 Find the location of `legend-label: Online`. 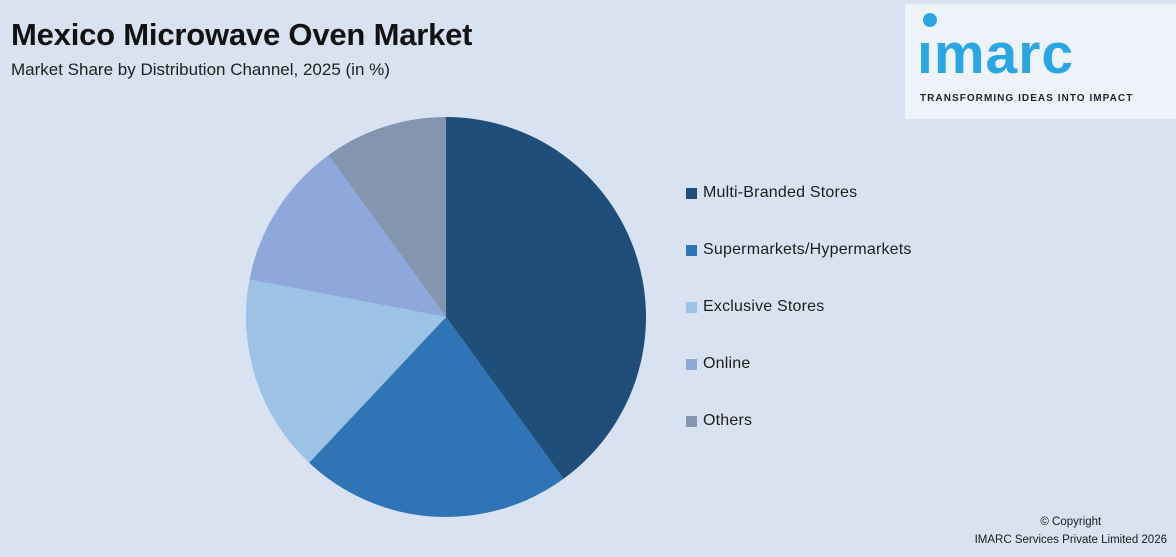

legend-label: Online is located at coordinates (727, 363).